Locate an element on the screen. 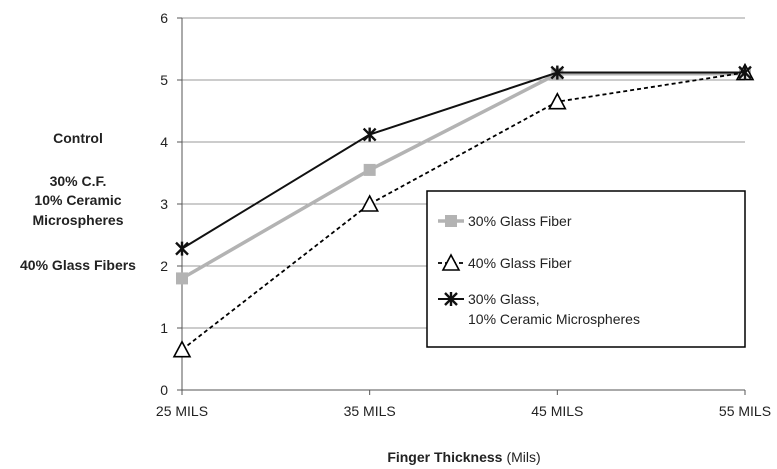 The height and width of the screenshot is (469, 777). y-tick-label: 0 is located at coordinates (164, 390).